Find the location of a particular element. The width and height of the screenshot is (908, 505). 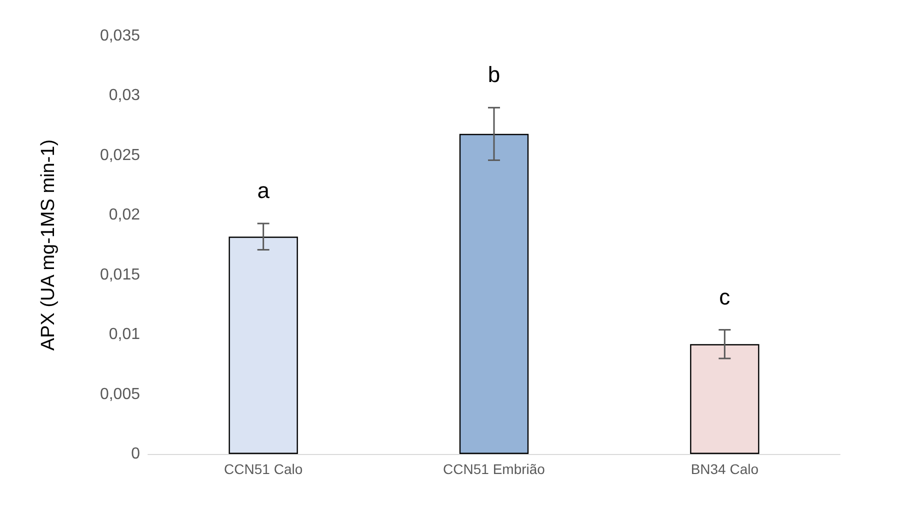

x-tick-label: CCN51 Embrião is located at coordinates (494, 469).